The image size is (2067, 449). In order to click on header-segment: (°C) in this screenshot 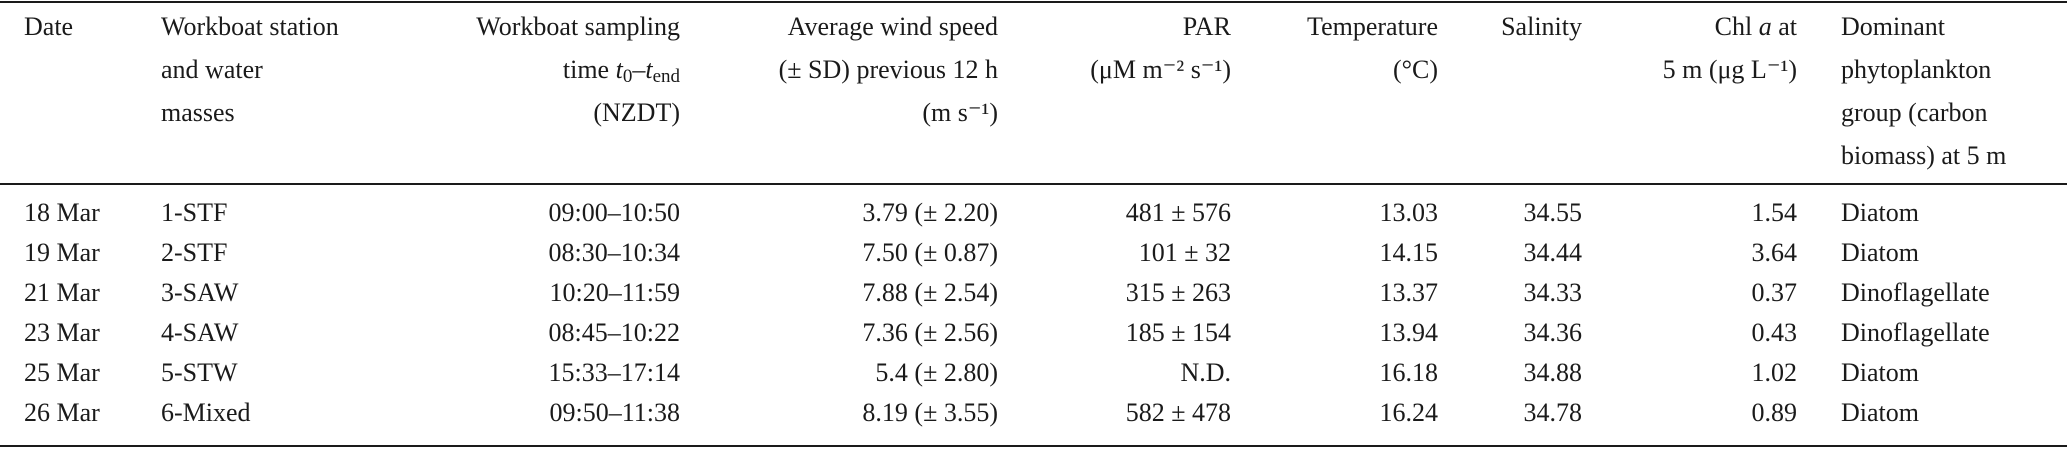, I will do `click(1415, 69)`.